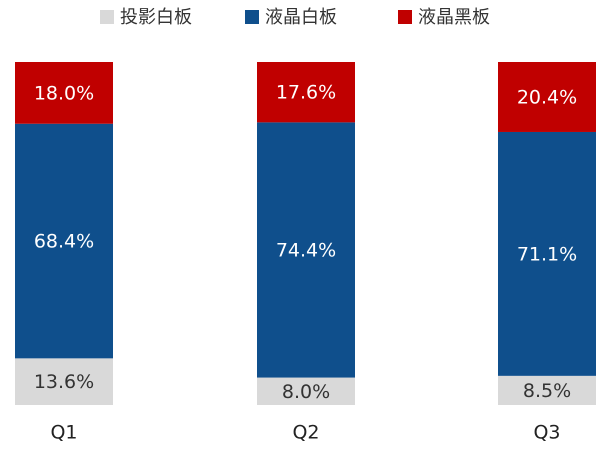  I want to click on data-label: 8.0%, so click(306, 392).